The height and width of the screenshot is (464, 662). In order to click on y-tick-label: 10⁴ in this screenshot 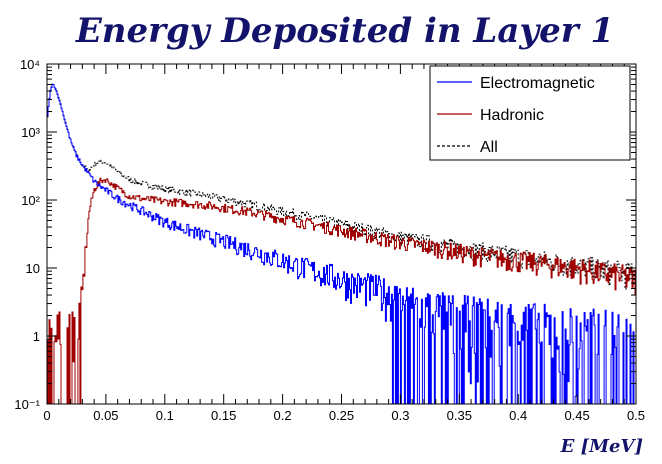, I will do `click(30, 64)`.